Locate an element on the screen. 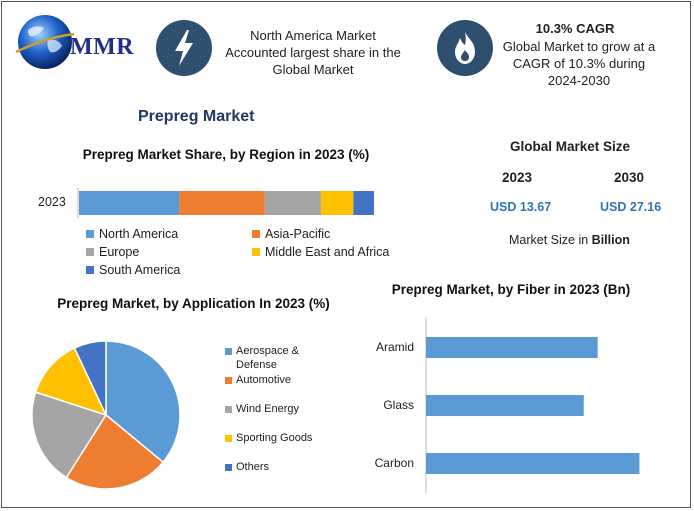  application-pie-chart is located at coordinates (106, 415).